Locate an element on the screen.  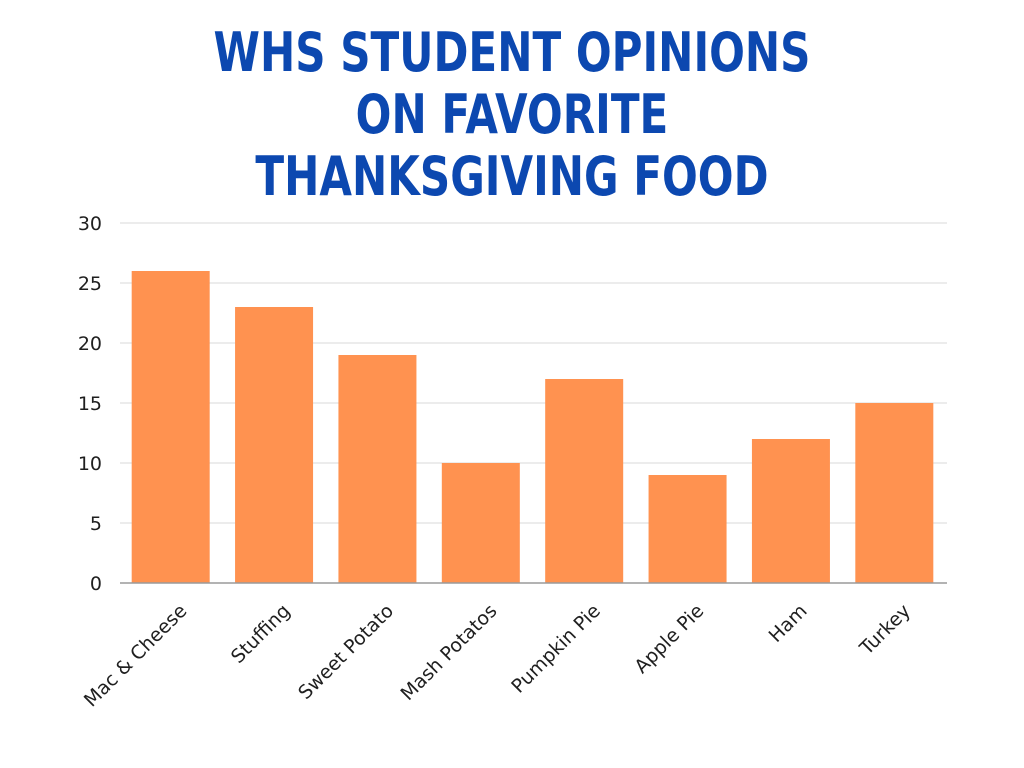
y-axis-ticks: 0 5 10 15 20 25 30 is located at coordinates (90, 404).